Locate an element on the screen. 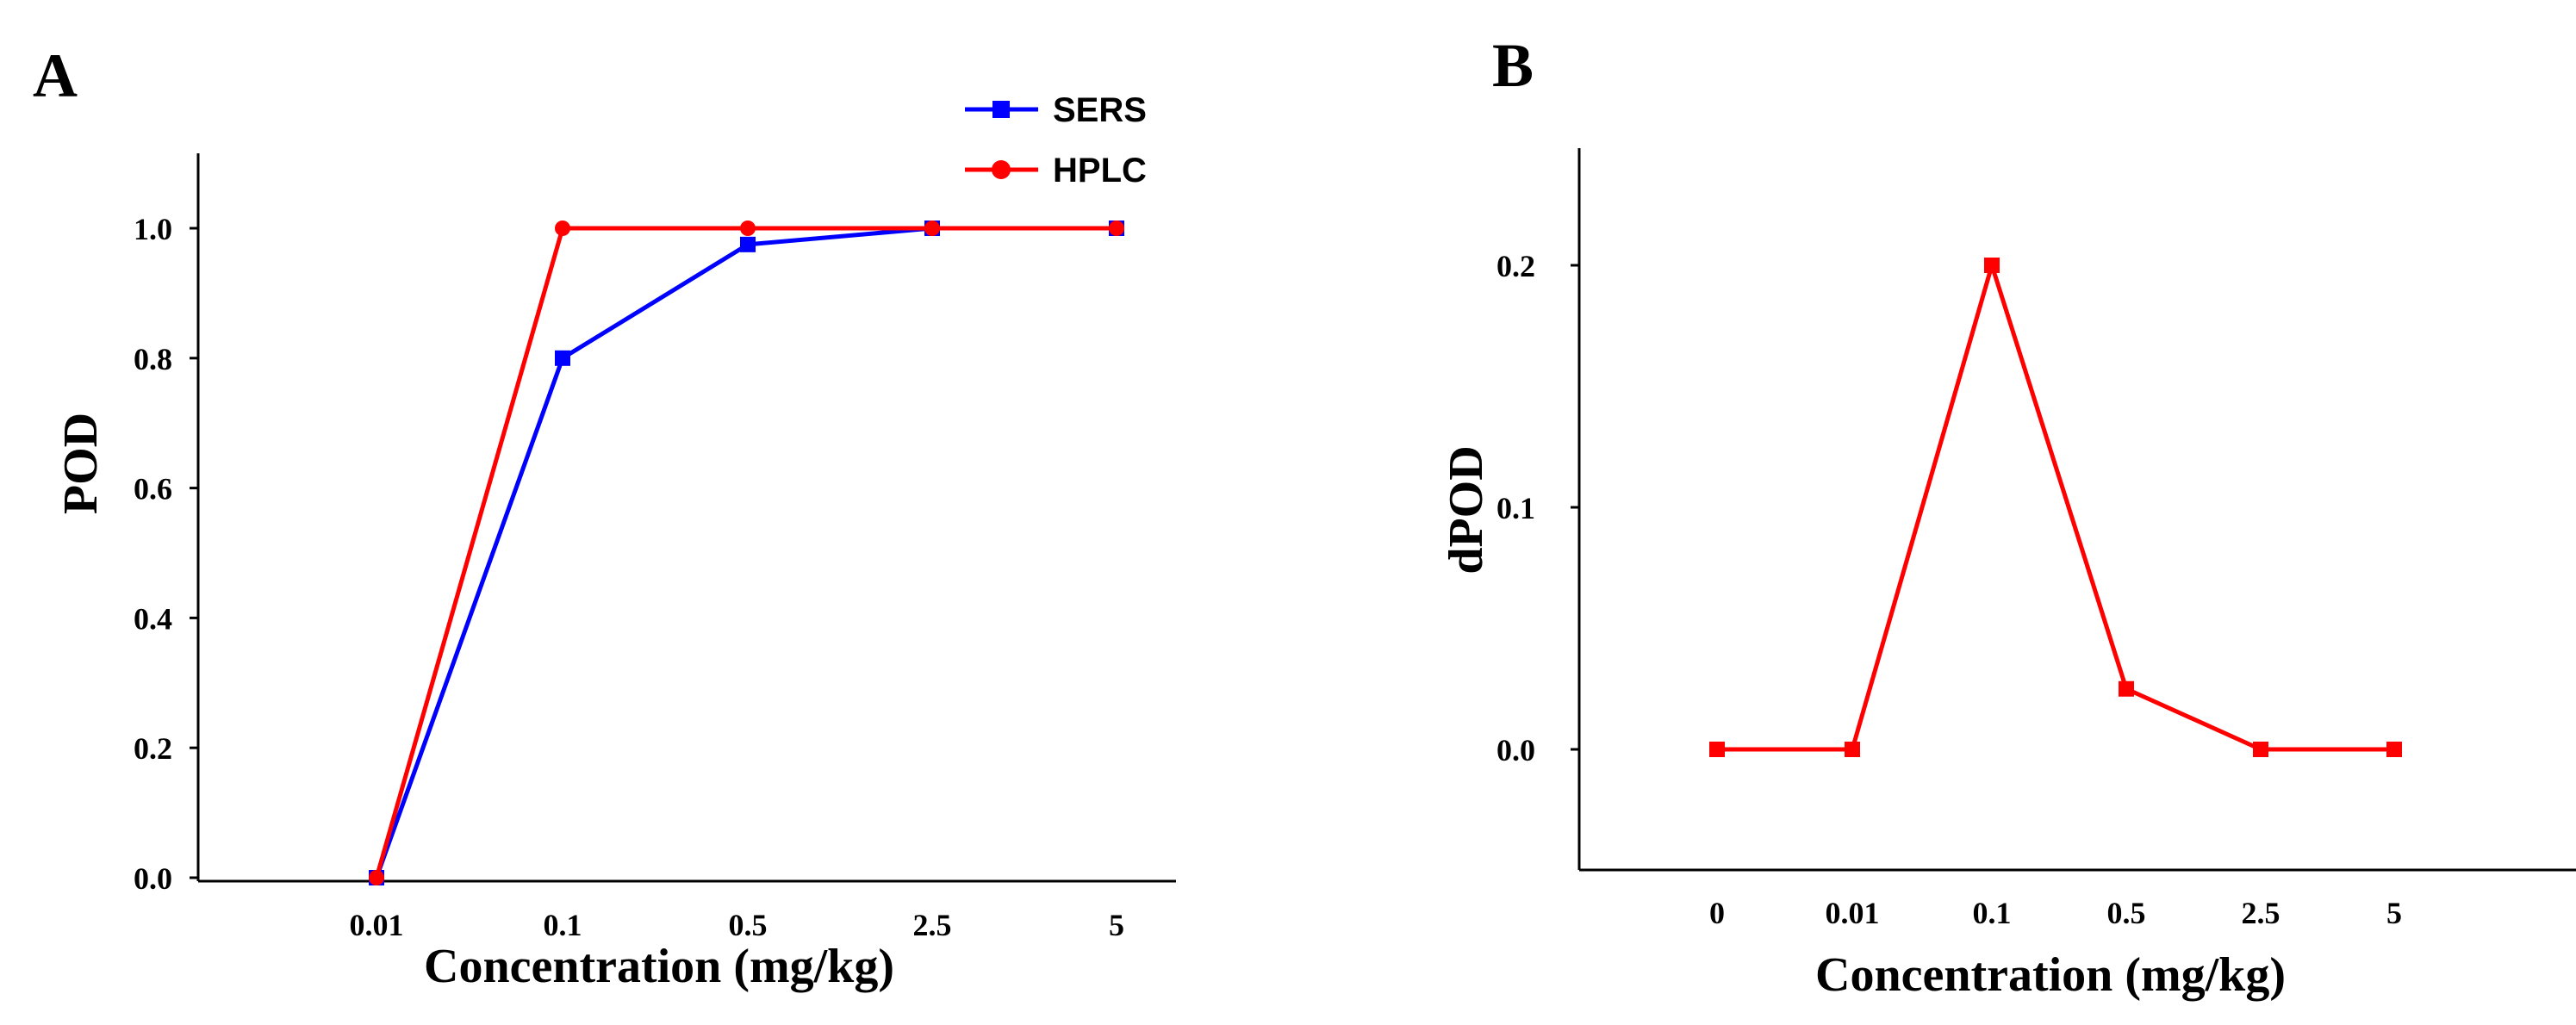  panel-b-series-line-dpod is located at coordinates (2056, 507).